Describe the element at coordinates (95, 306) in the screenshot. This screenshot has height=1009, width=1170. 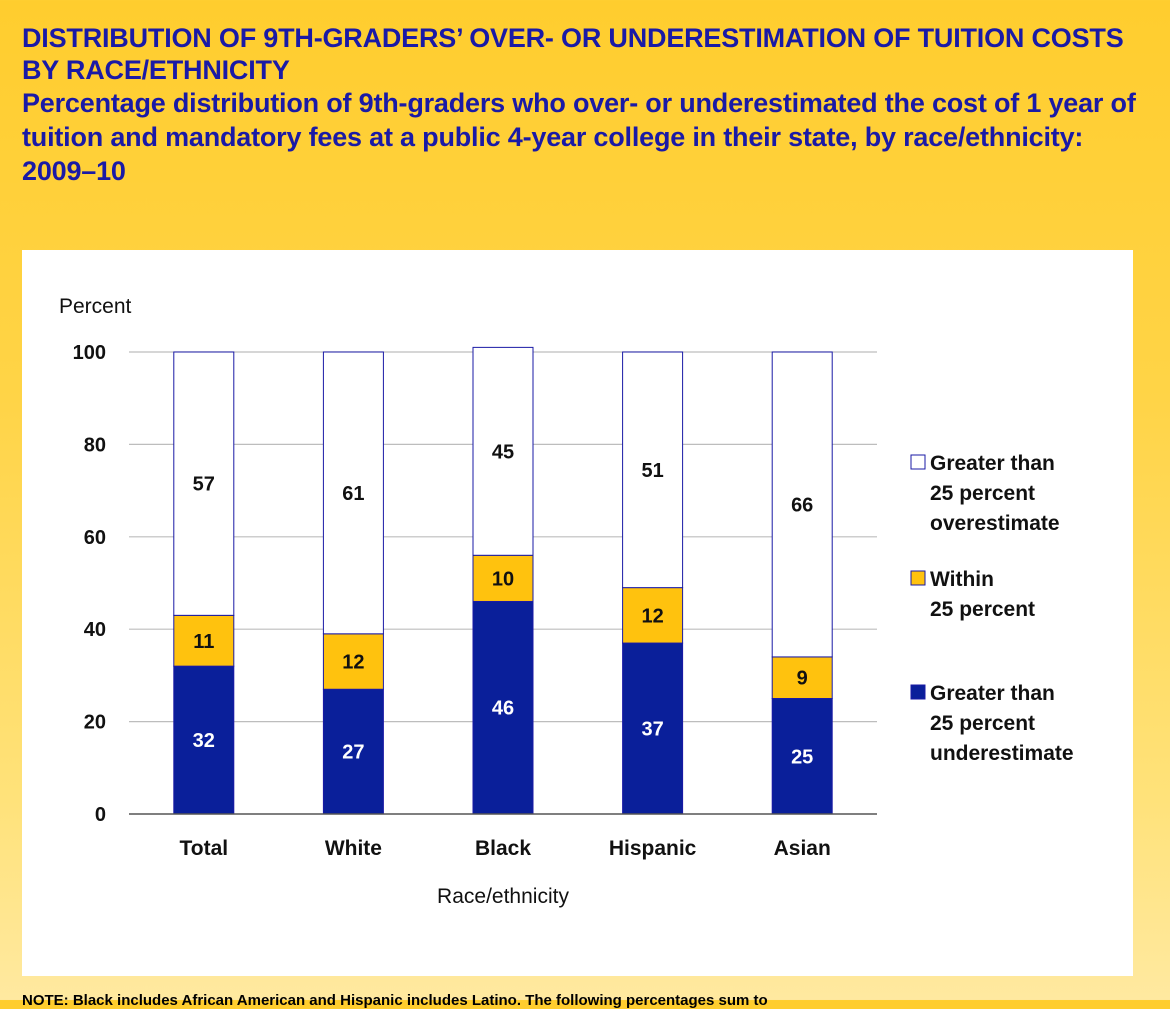
I see `y-axis-label: Percent` at that location.